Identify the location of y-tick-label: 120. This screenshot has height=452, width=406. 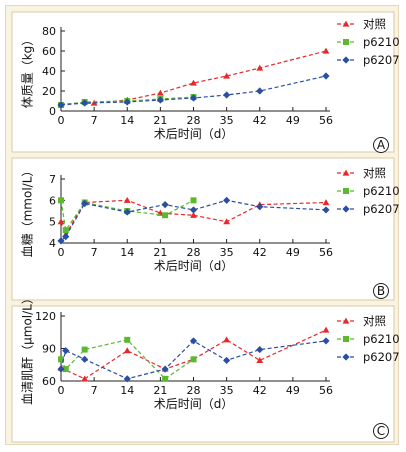
(45, 316).